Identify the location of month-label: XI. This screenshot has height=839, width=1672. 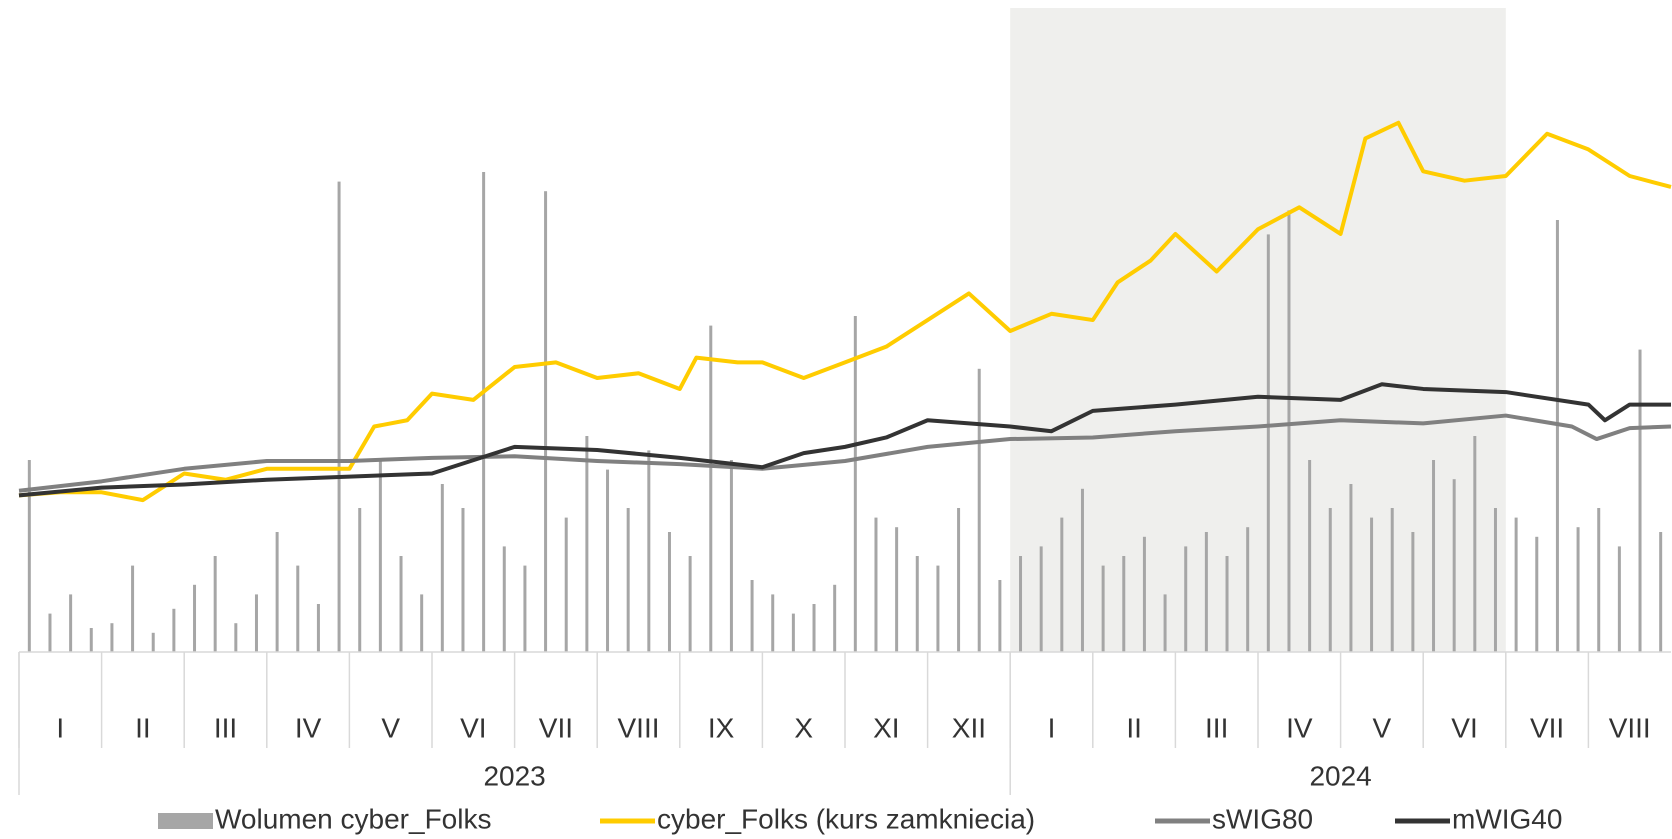
(886, 727).